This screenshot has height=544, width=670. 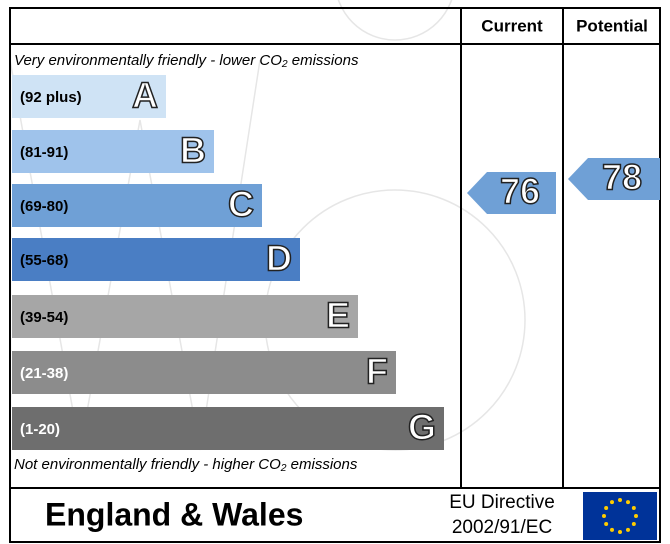 I want to click on potential-value: 78, so click(x=622, y=177).